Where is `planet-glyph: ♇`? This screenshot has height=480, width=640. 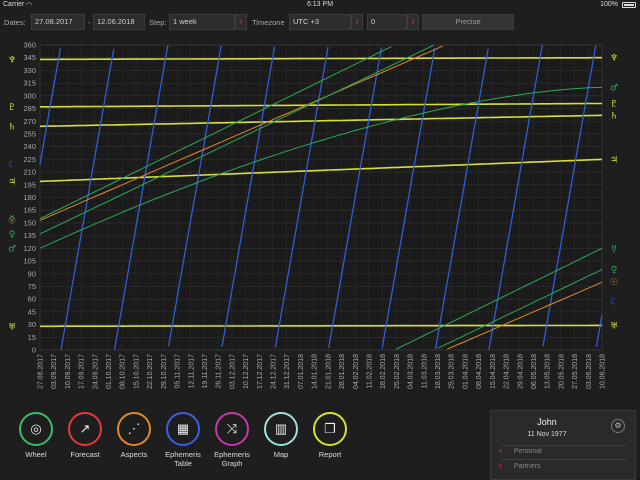 planet-glyph: ♇ is located at coordinates (12, 108).